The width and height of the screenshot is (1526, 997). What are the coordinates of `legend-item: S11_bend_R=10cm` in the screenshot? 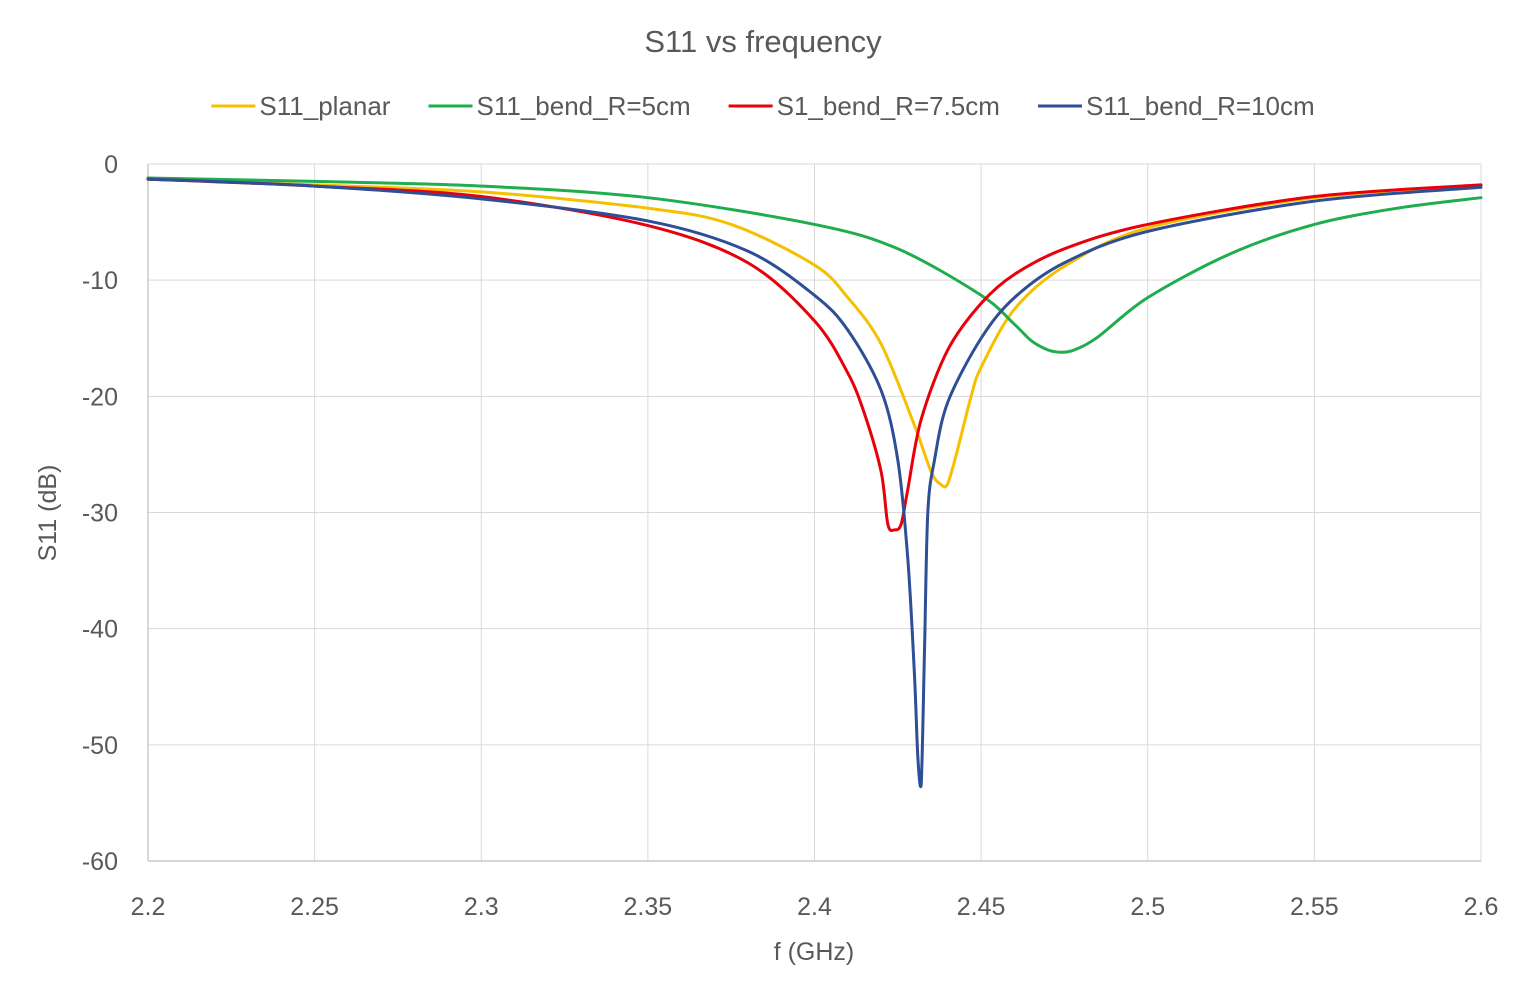 It's located at (1176, 106).